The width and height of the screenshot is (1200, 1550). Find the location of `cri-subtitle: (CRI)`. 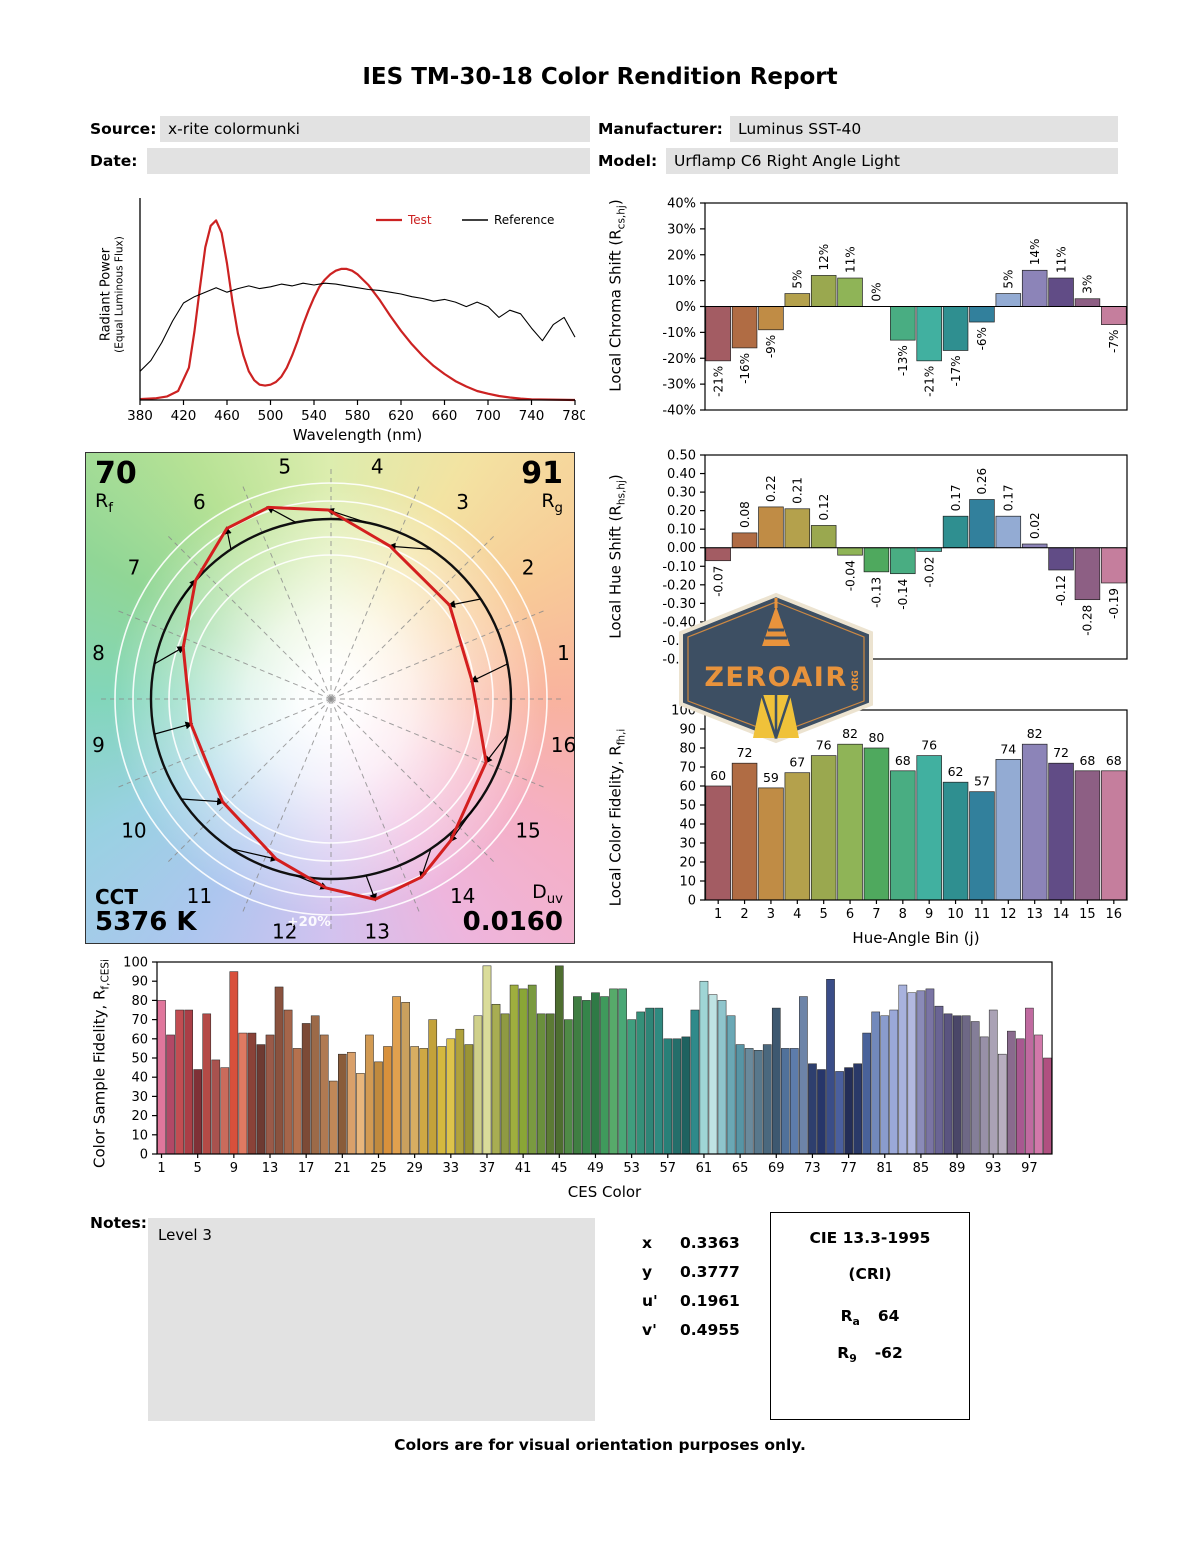

cri-subtitle: (CRI) is located at coordinates (870, 1274).